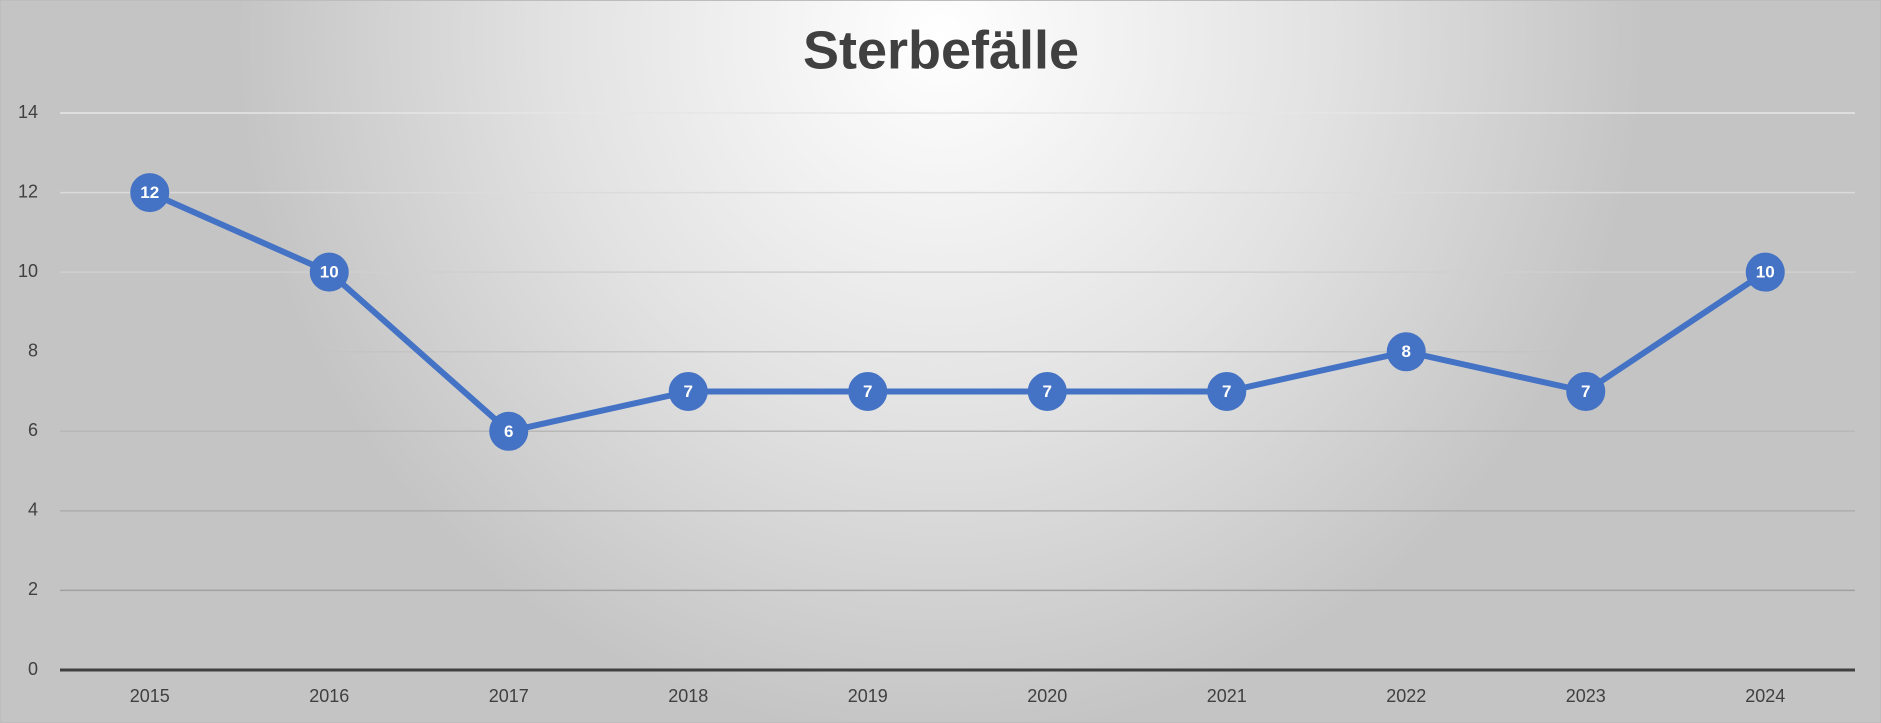  Describe the element at coordinates (688, 696) in the screenshot. I see `x-tick-label: 2018` at that location.